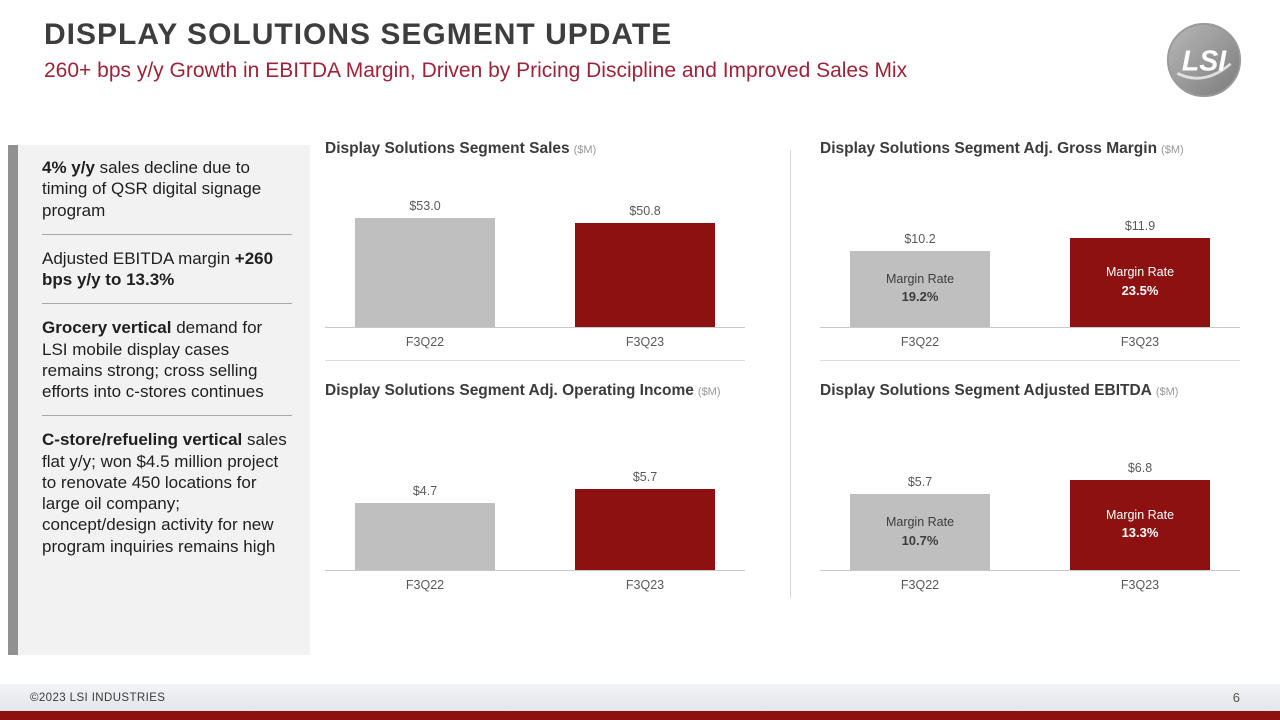  I want to click on bar-f3q22: $5.7 Margin Rate 10.7%, so click(920, 522).